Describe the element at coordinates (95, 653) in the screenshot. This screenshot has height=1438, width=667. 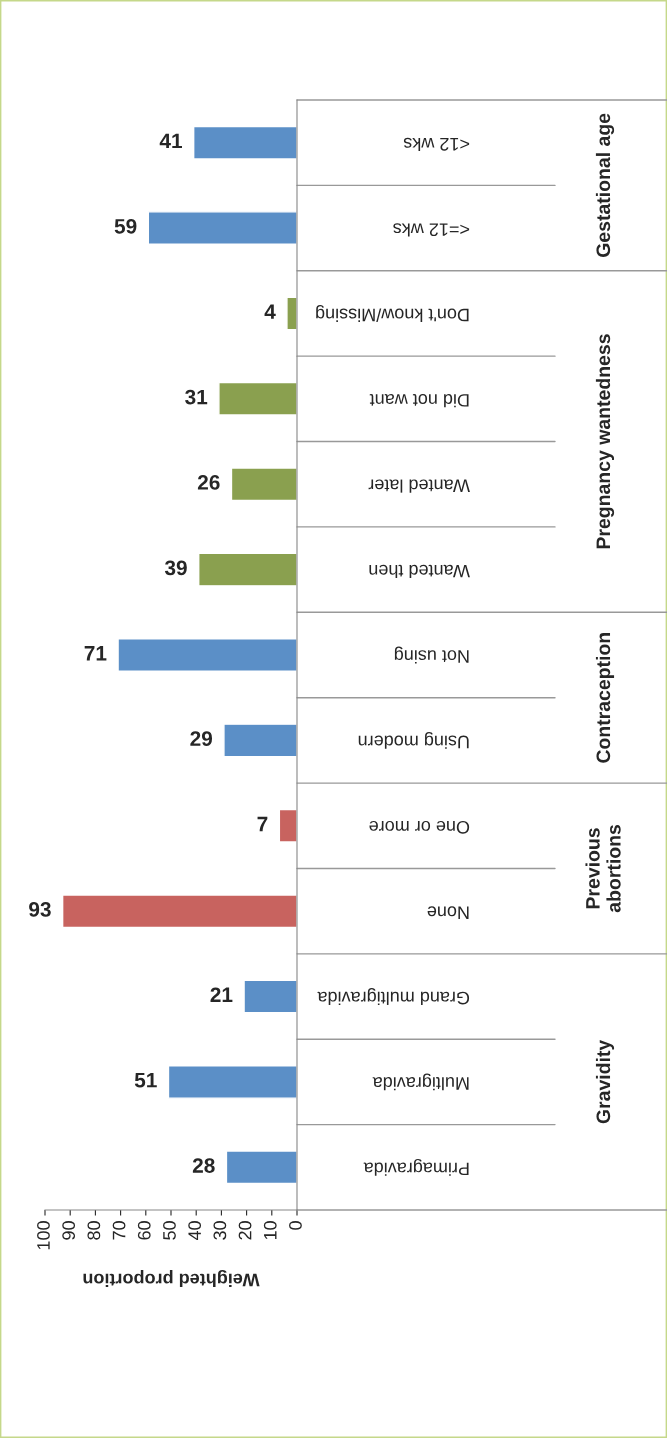
I see `data-label: 71` at that location.